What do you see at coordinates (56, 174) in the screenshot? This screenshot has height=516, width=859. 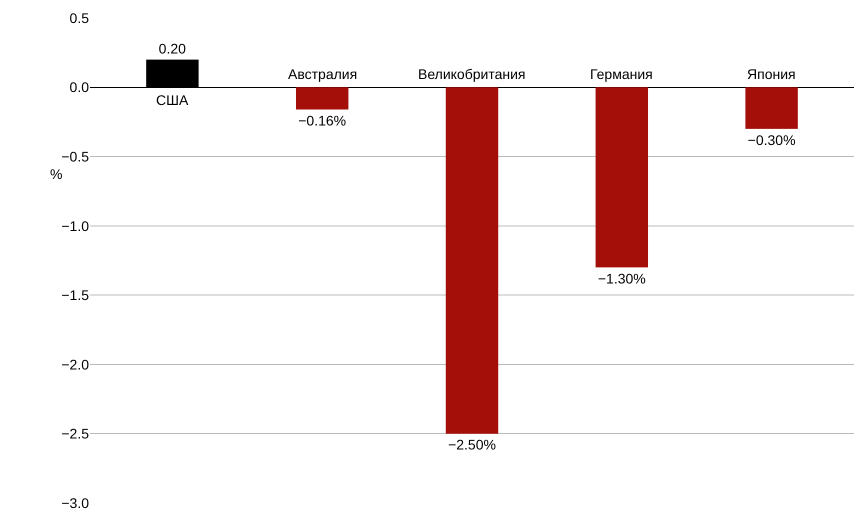 I see `y-axis-title: %` at bounding box center [56, 174].